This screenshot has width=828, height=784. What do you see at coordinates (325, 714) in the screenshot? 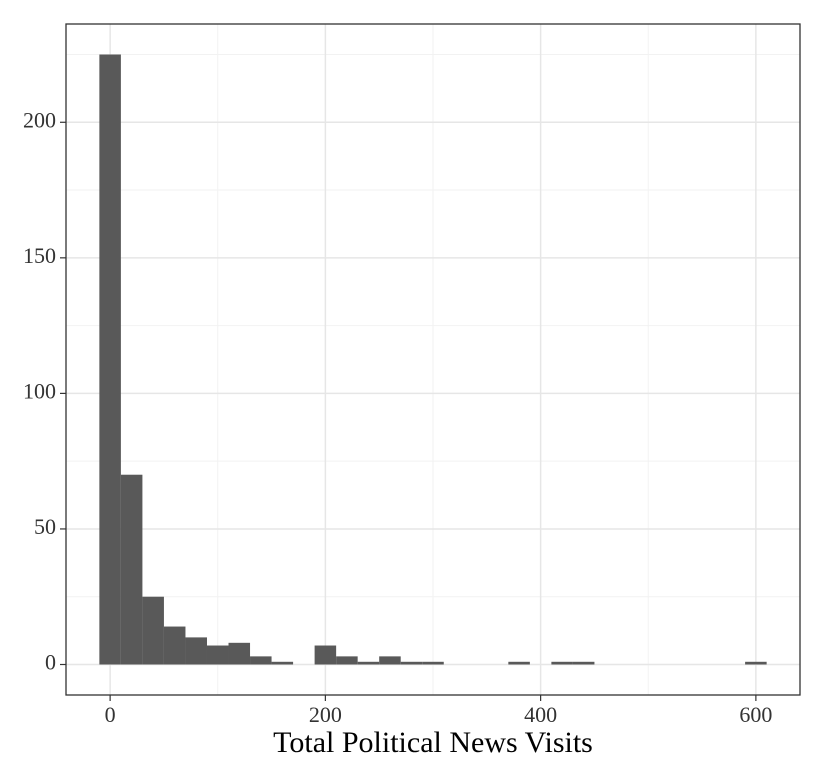
I see `x-tick-label: 200` at bounding box center [325, 714].